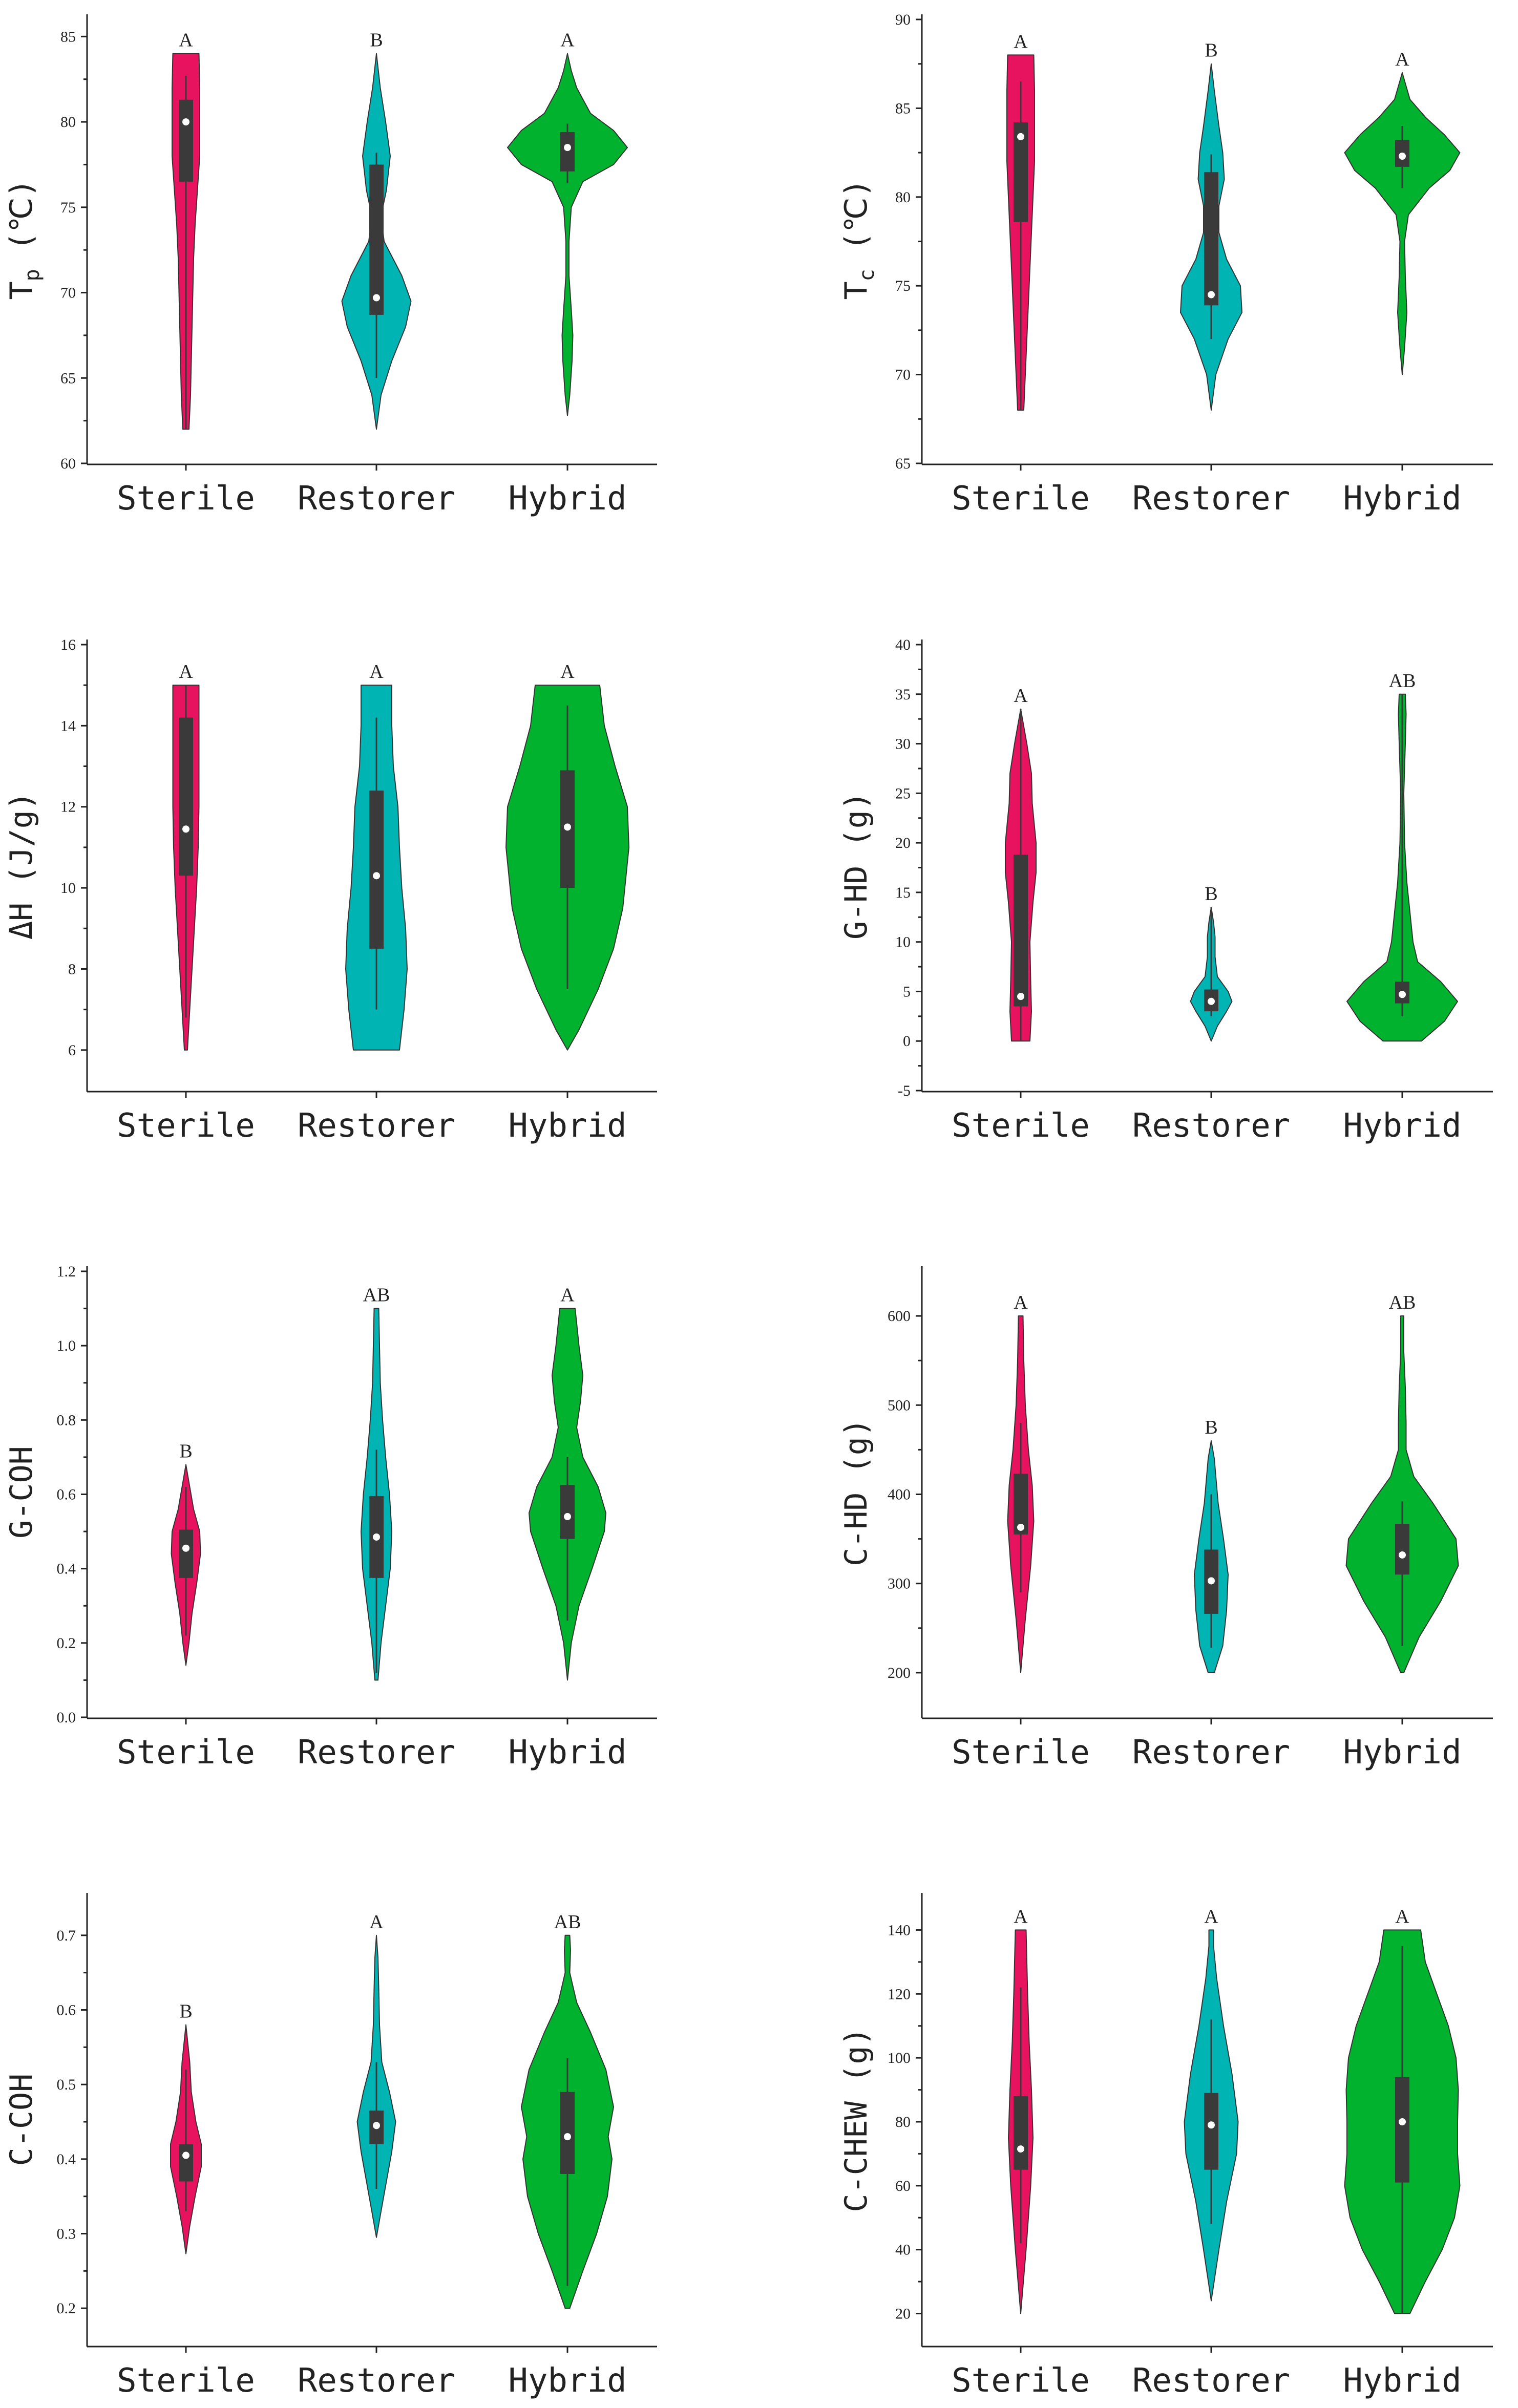 This screenshot has height=2408, width=1518. Describe the element at coordinates (68, 36) in the screenshot. I see `y-tick-label: 85` at that location.